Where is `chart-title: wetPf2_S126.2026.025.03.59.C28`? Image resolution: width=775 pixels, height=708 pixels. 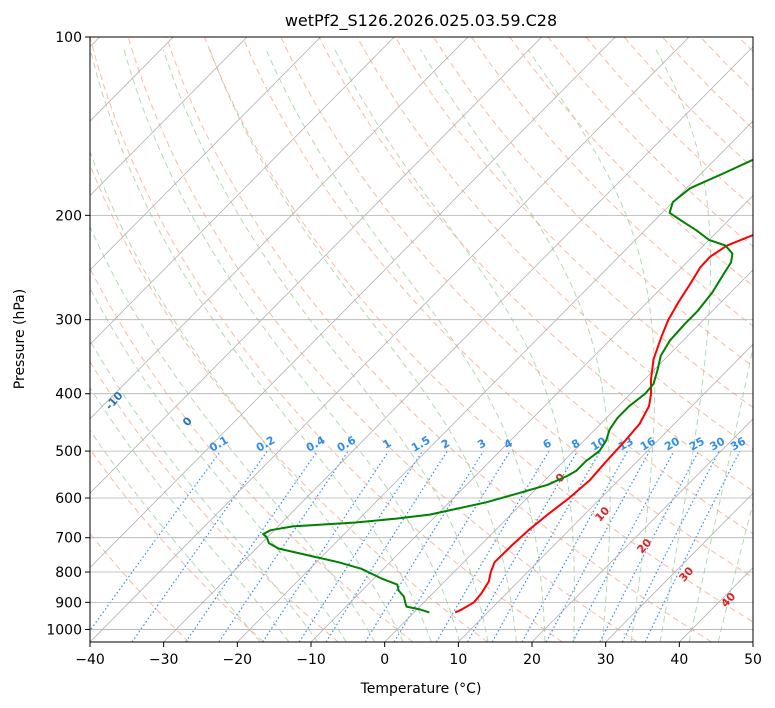 chart-title: wetPf2_S126.2026.025.03.59.C28 is located at coordinates (421, 21).